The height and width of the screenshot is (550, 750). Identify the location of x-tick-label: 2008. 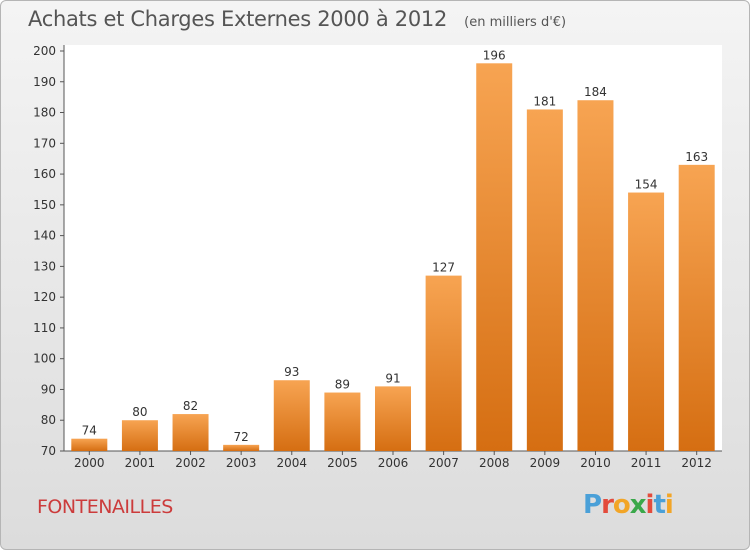
(494, 463).